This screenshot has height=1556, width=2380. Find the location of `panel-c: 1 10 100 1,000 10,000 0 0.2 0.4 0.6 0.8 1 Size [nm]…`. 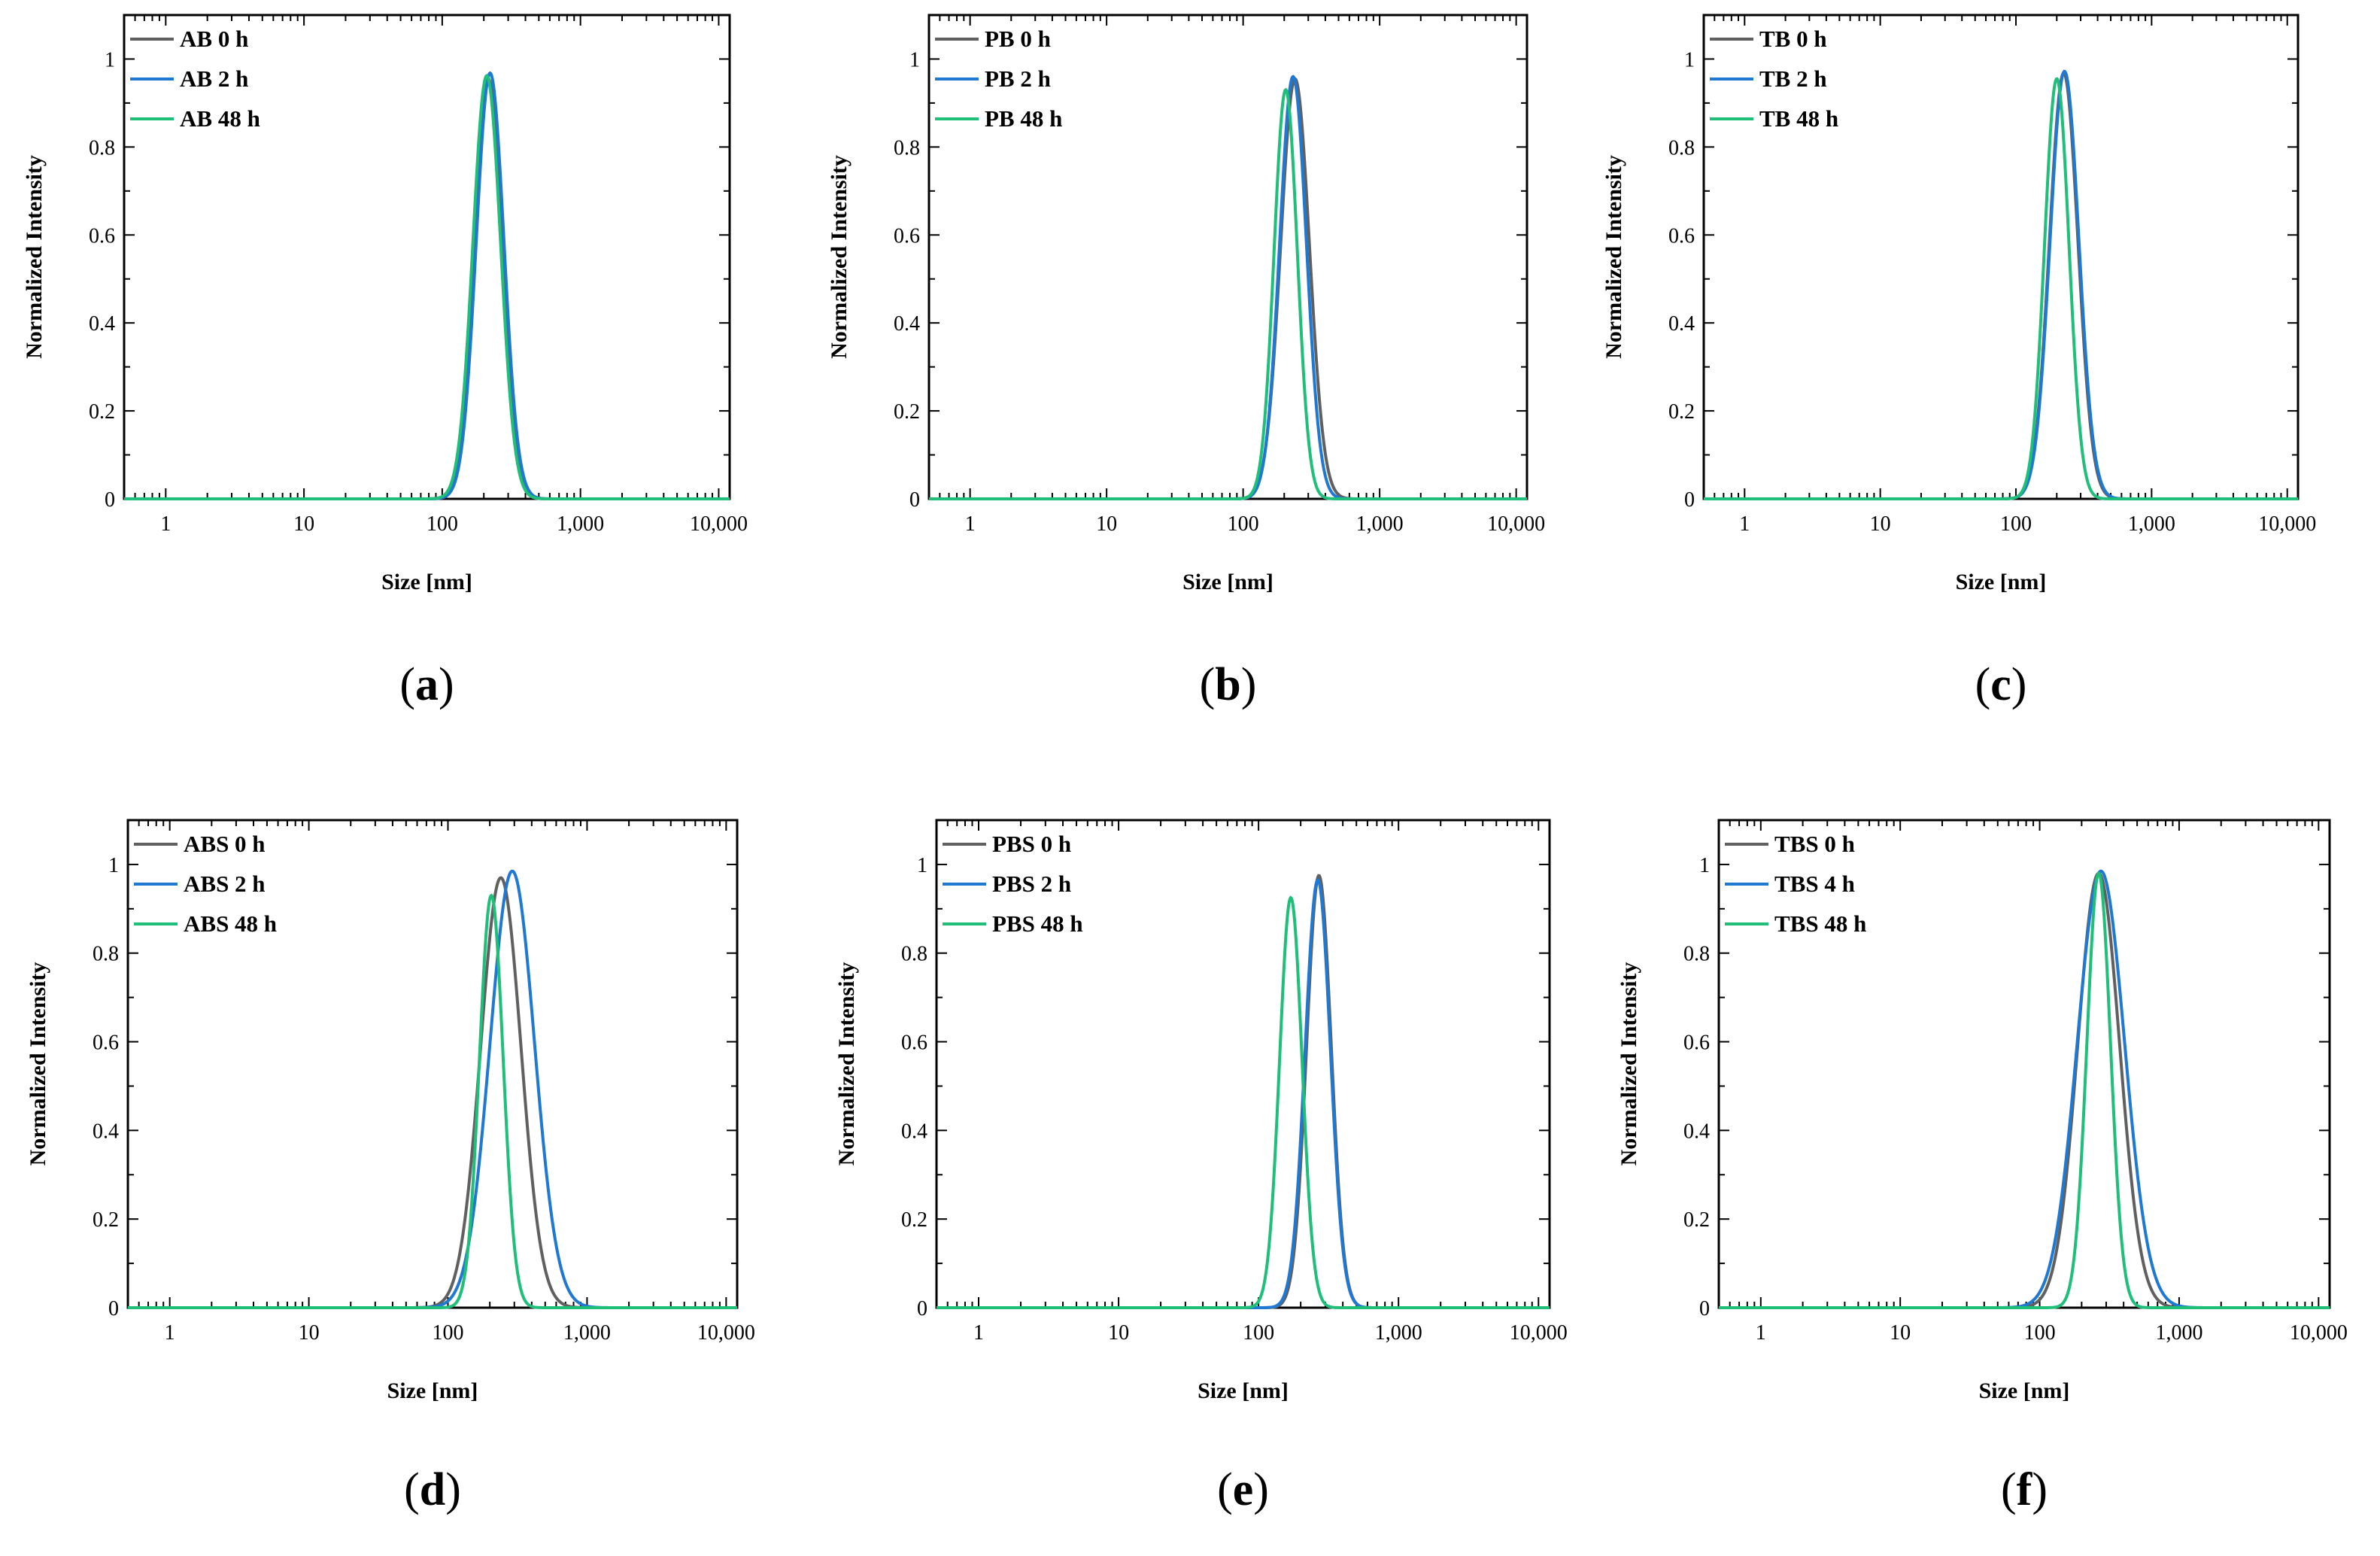

panel-c: 1 10 100 1,000 10,000 0 0.2 0.4 0.6 0.8 1 Size [nm]… is located at coordinates (1958, 362).